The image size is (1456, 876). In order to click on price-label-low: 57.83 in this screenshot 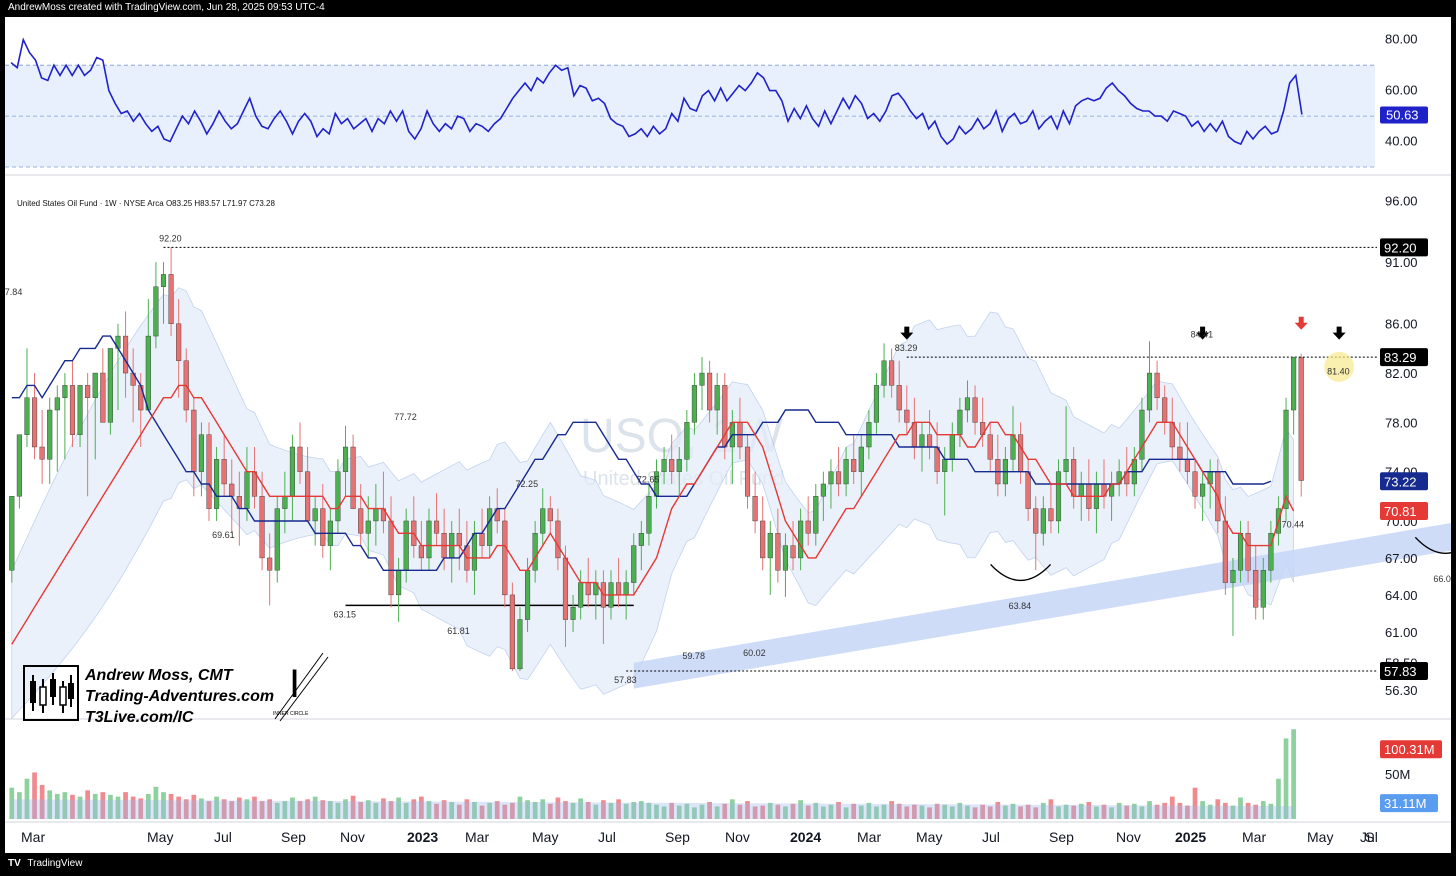, I will do `click(1404, 670)`.